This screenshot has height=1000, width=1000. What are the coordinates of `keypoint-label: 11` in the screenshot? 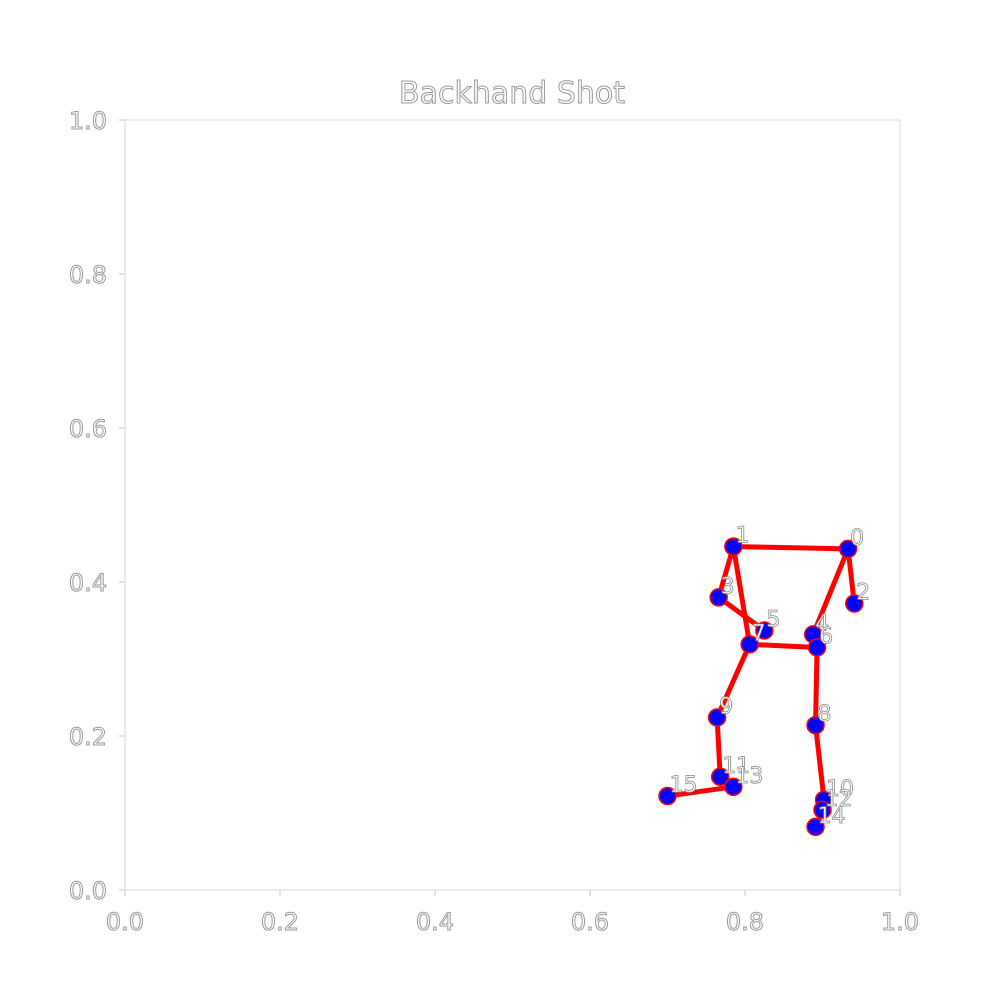 It's located at (736, 766).